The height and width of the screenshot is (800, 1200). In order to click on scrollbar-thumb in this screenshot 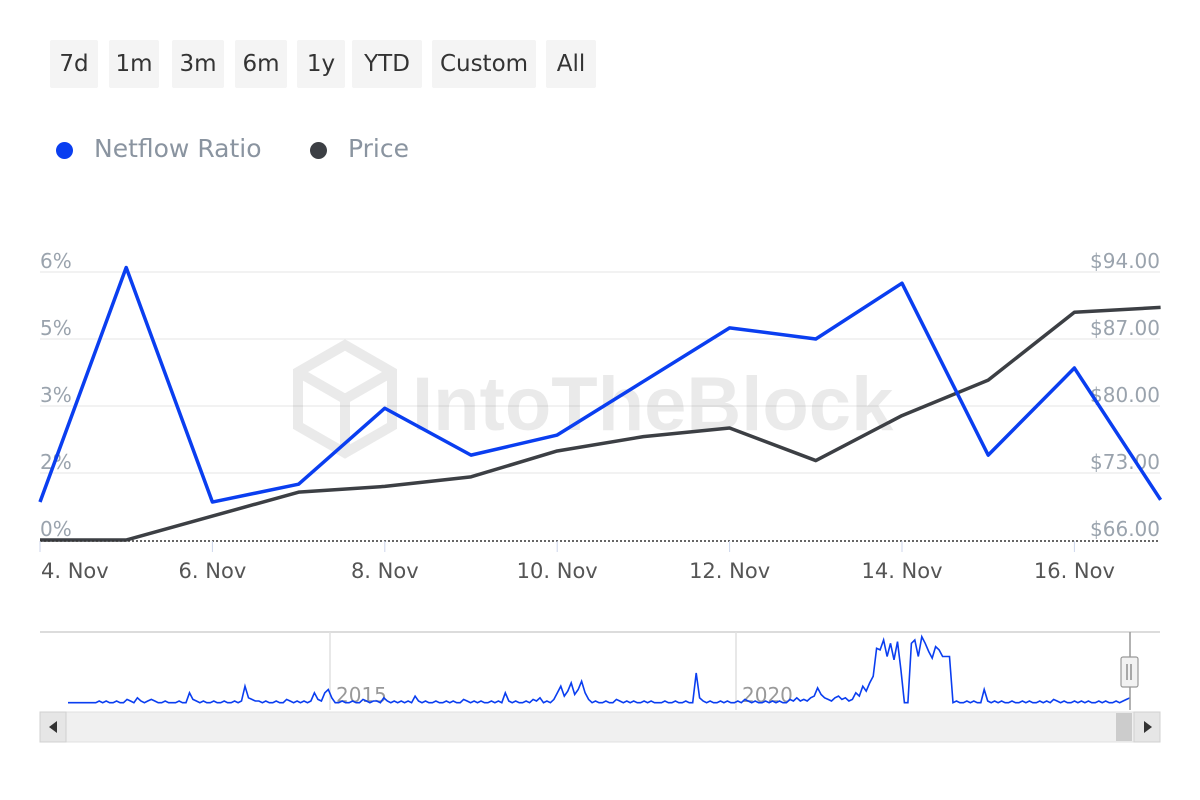, I will do `click(1124, 727)`.